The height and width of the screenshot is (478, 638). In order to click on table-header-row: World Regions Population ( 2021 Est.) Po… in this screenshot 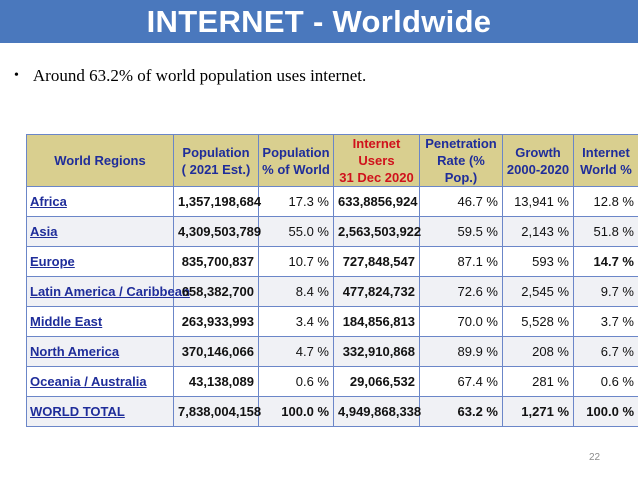, I will do `click(332, 160)`.